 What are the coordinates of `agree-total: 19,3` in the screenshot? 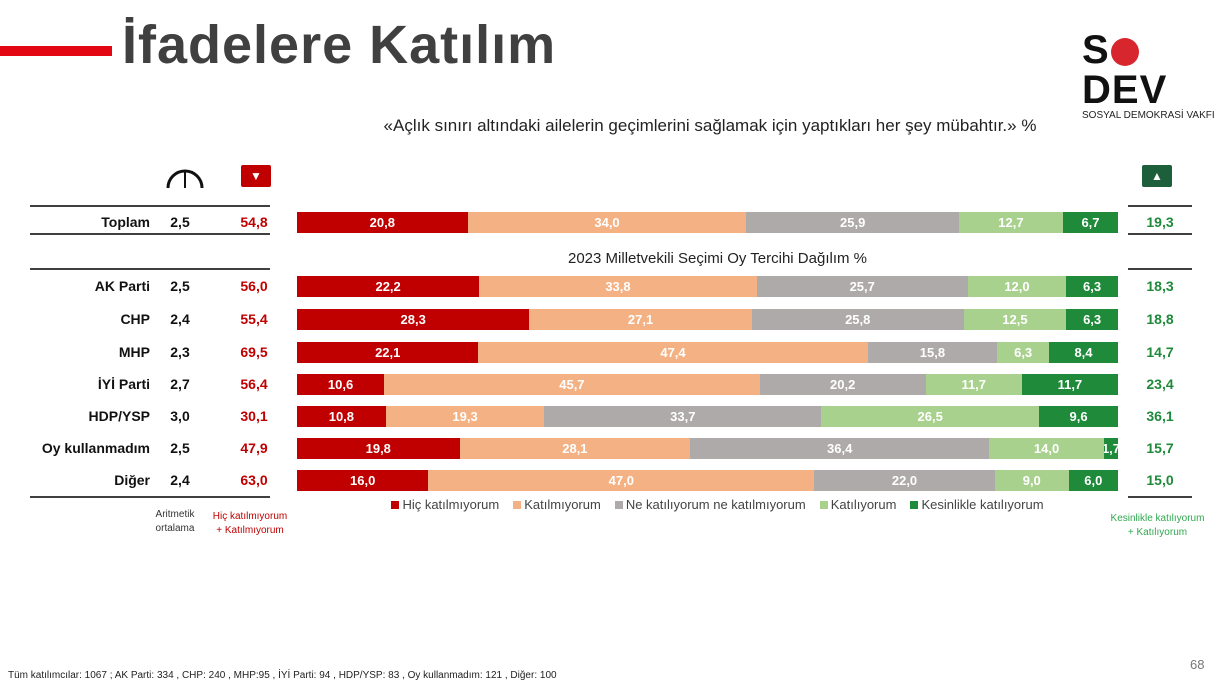 It's located at (1160, 222).